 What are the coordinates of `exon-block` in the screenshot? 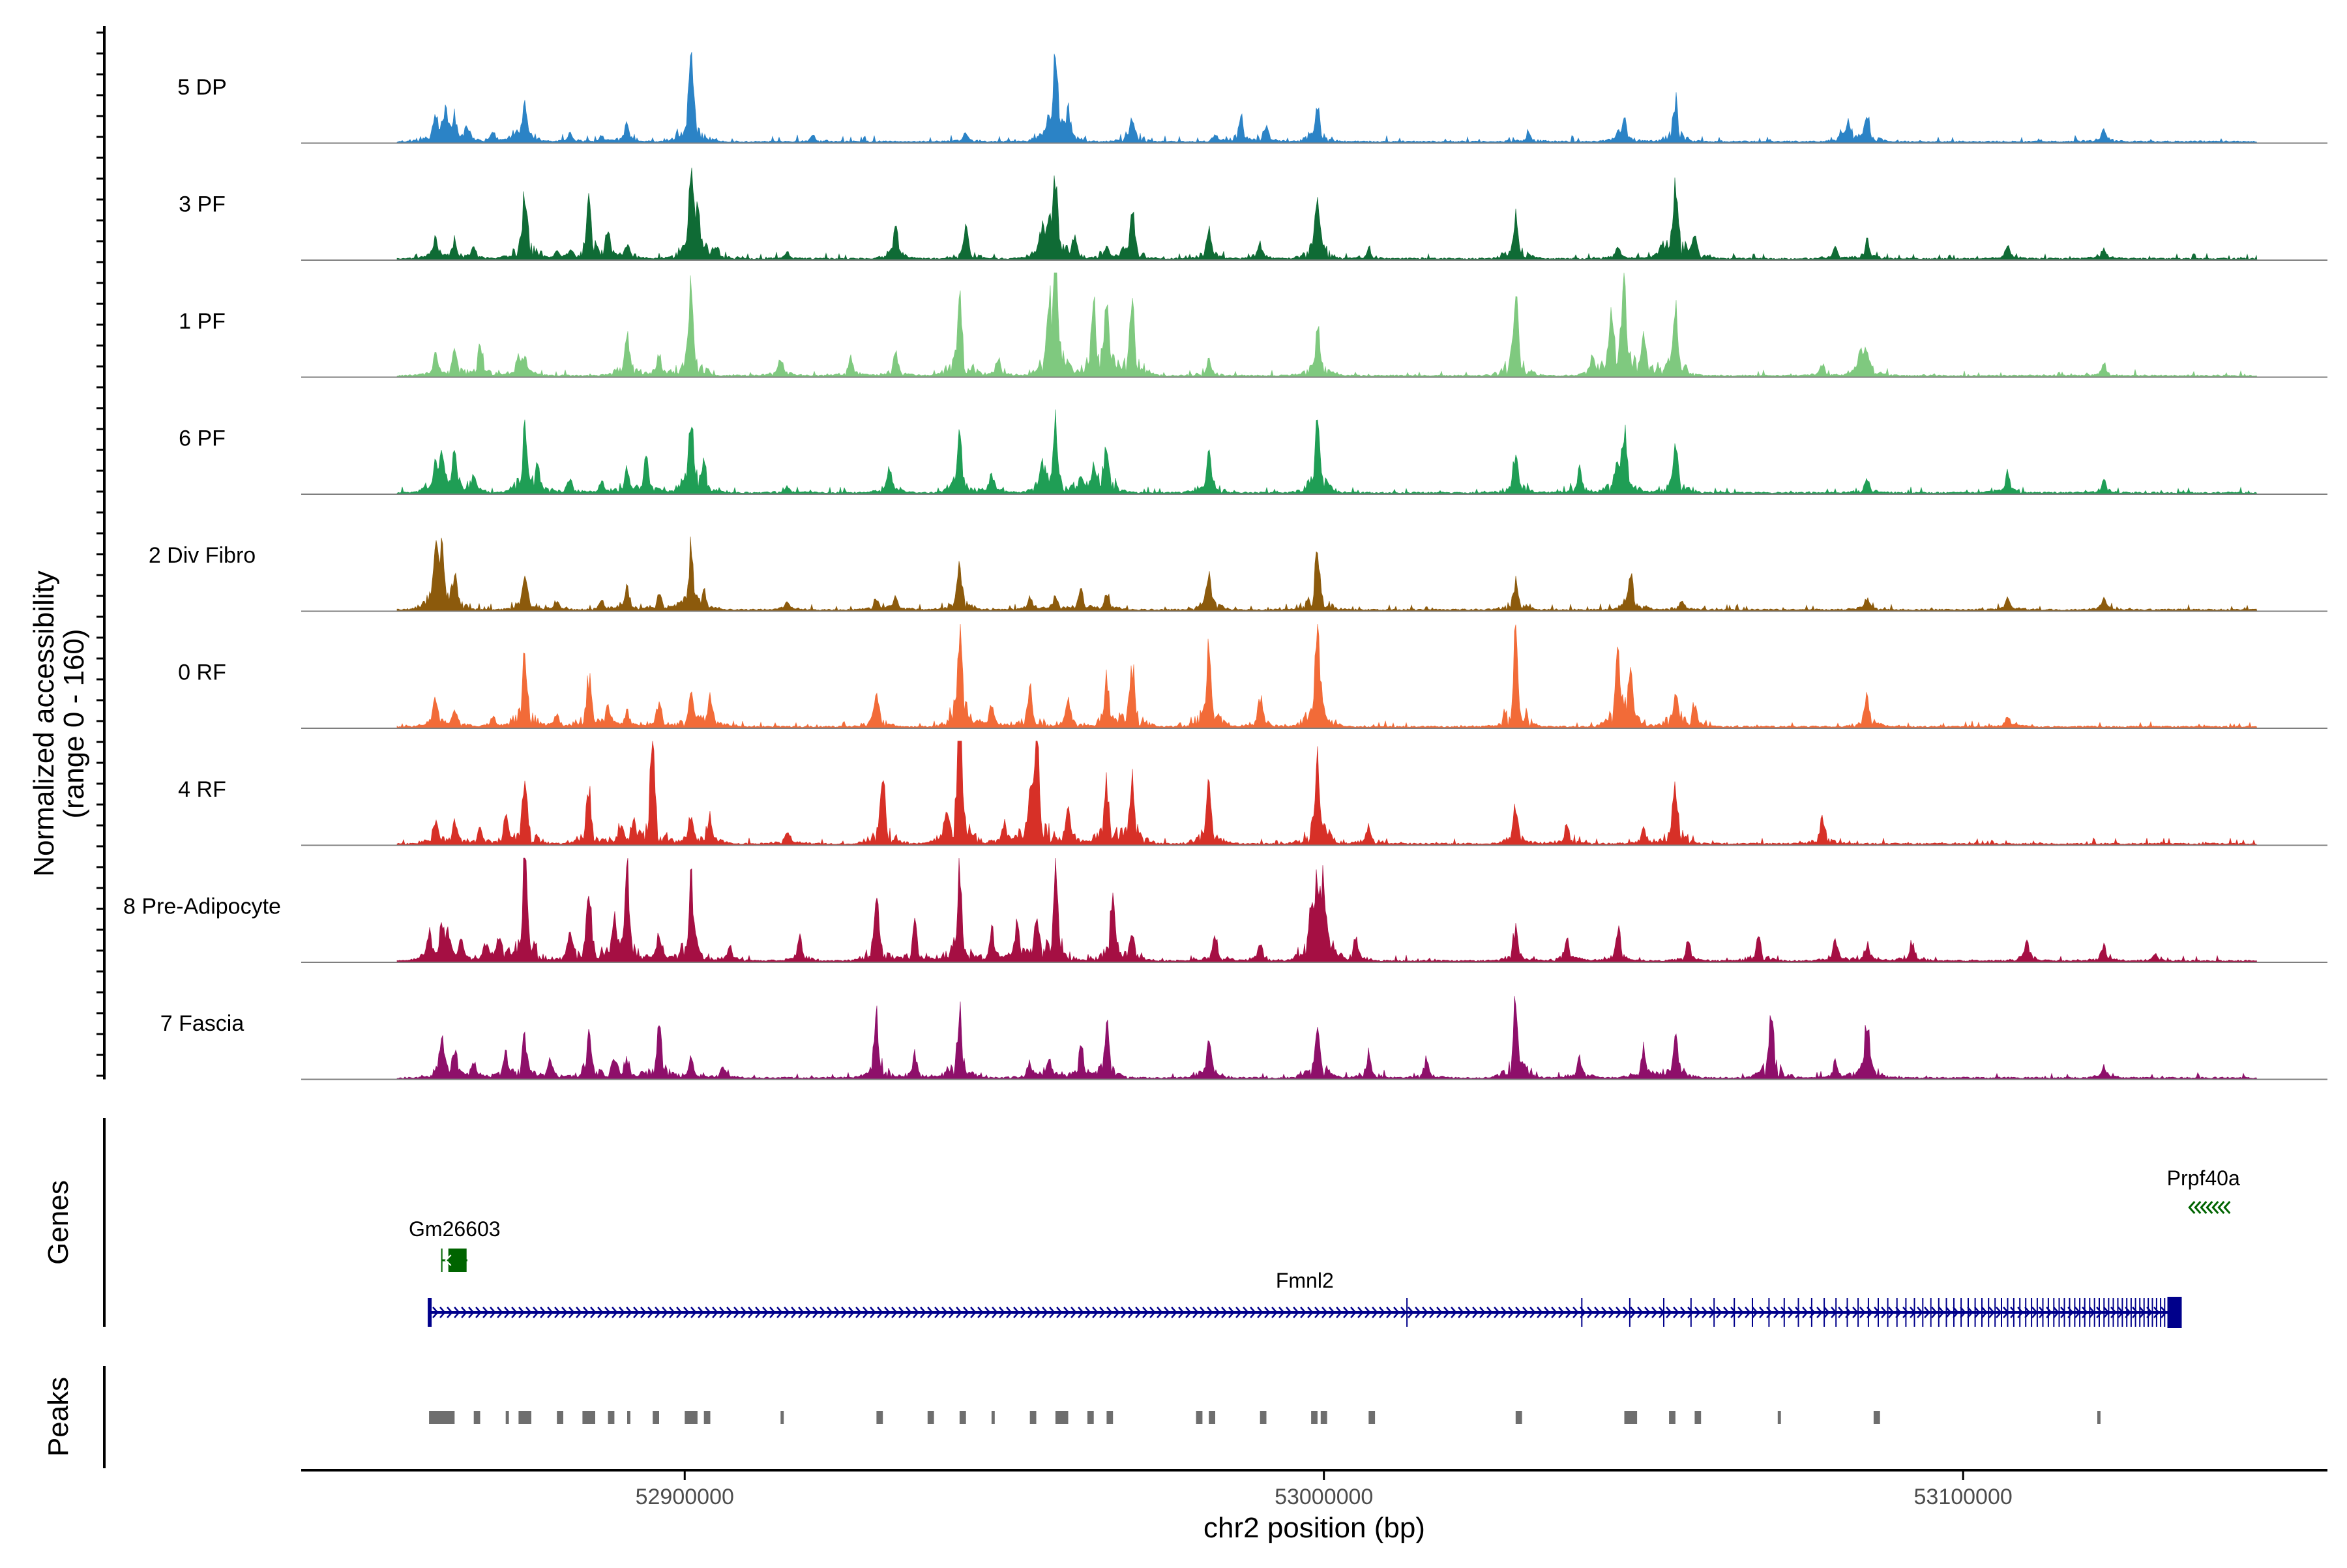 It's located at (458, 1261).